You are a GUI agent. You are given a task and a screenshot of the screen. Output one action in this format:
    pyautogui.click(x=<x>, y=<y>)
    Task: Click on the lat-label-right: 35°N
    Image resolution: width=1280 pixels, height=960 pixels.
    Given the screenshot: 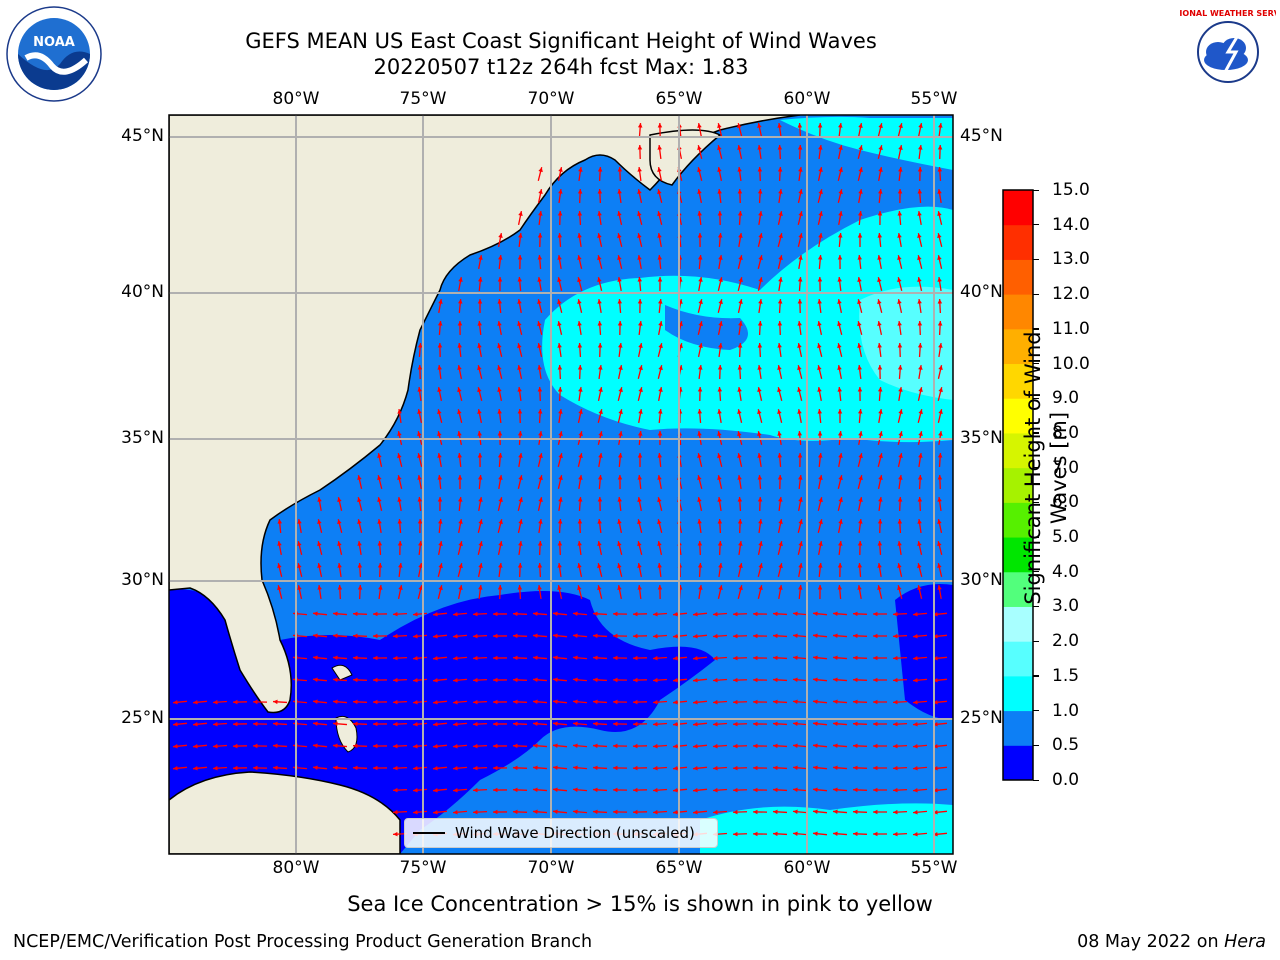 What is the action you would take?
    pyautogui.click(x=981, y=438)
    